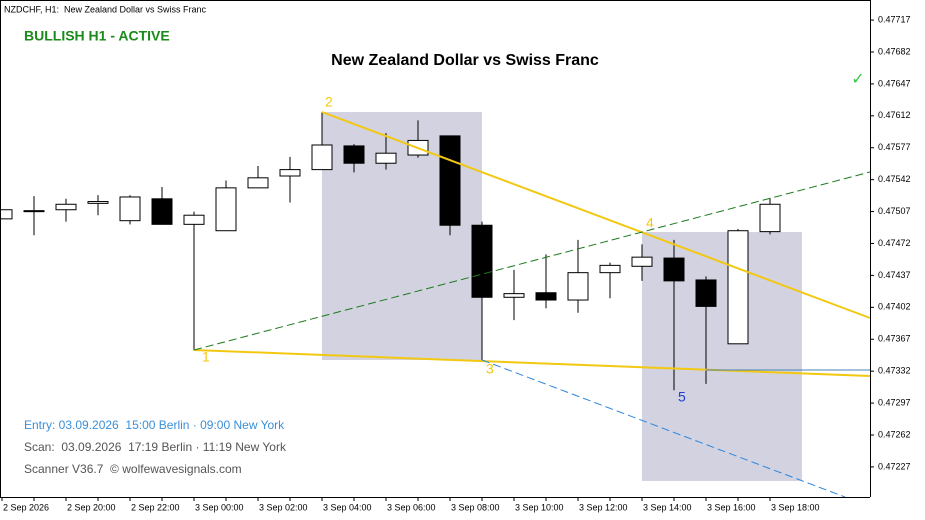 The image size is (925, 520). Describe the element at coordinates (539, 507) in the screenshot. I see `x-tick-label: 3 Sep 10:00` at that location.